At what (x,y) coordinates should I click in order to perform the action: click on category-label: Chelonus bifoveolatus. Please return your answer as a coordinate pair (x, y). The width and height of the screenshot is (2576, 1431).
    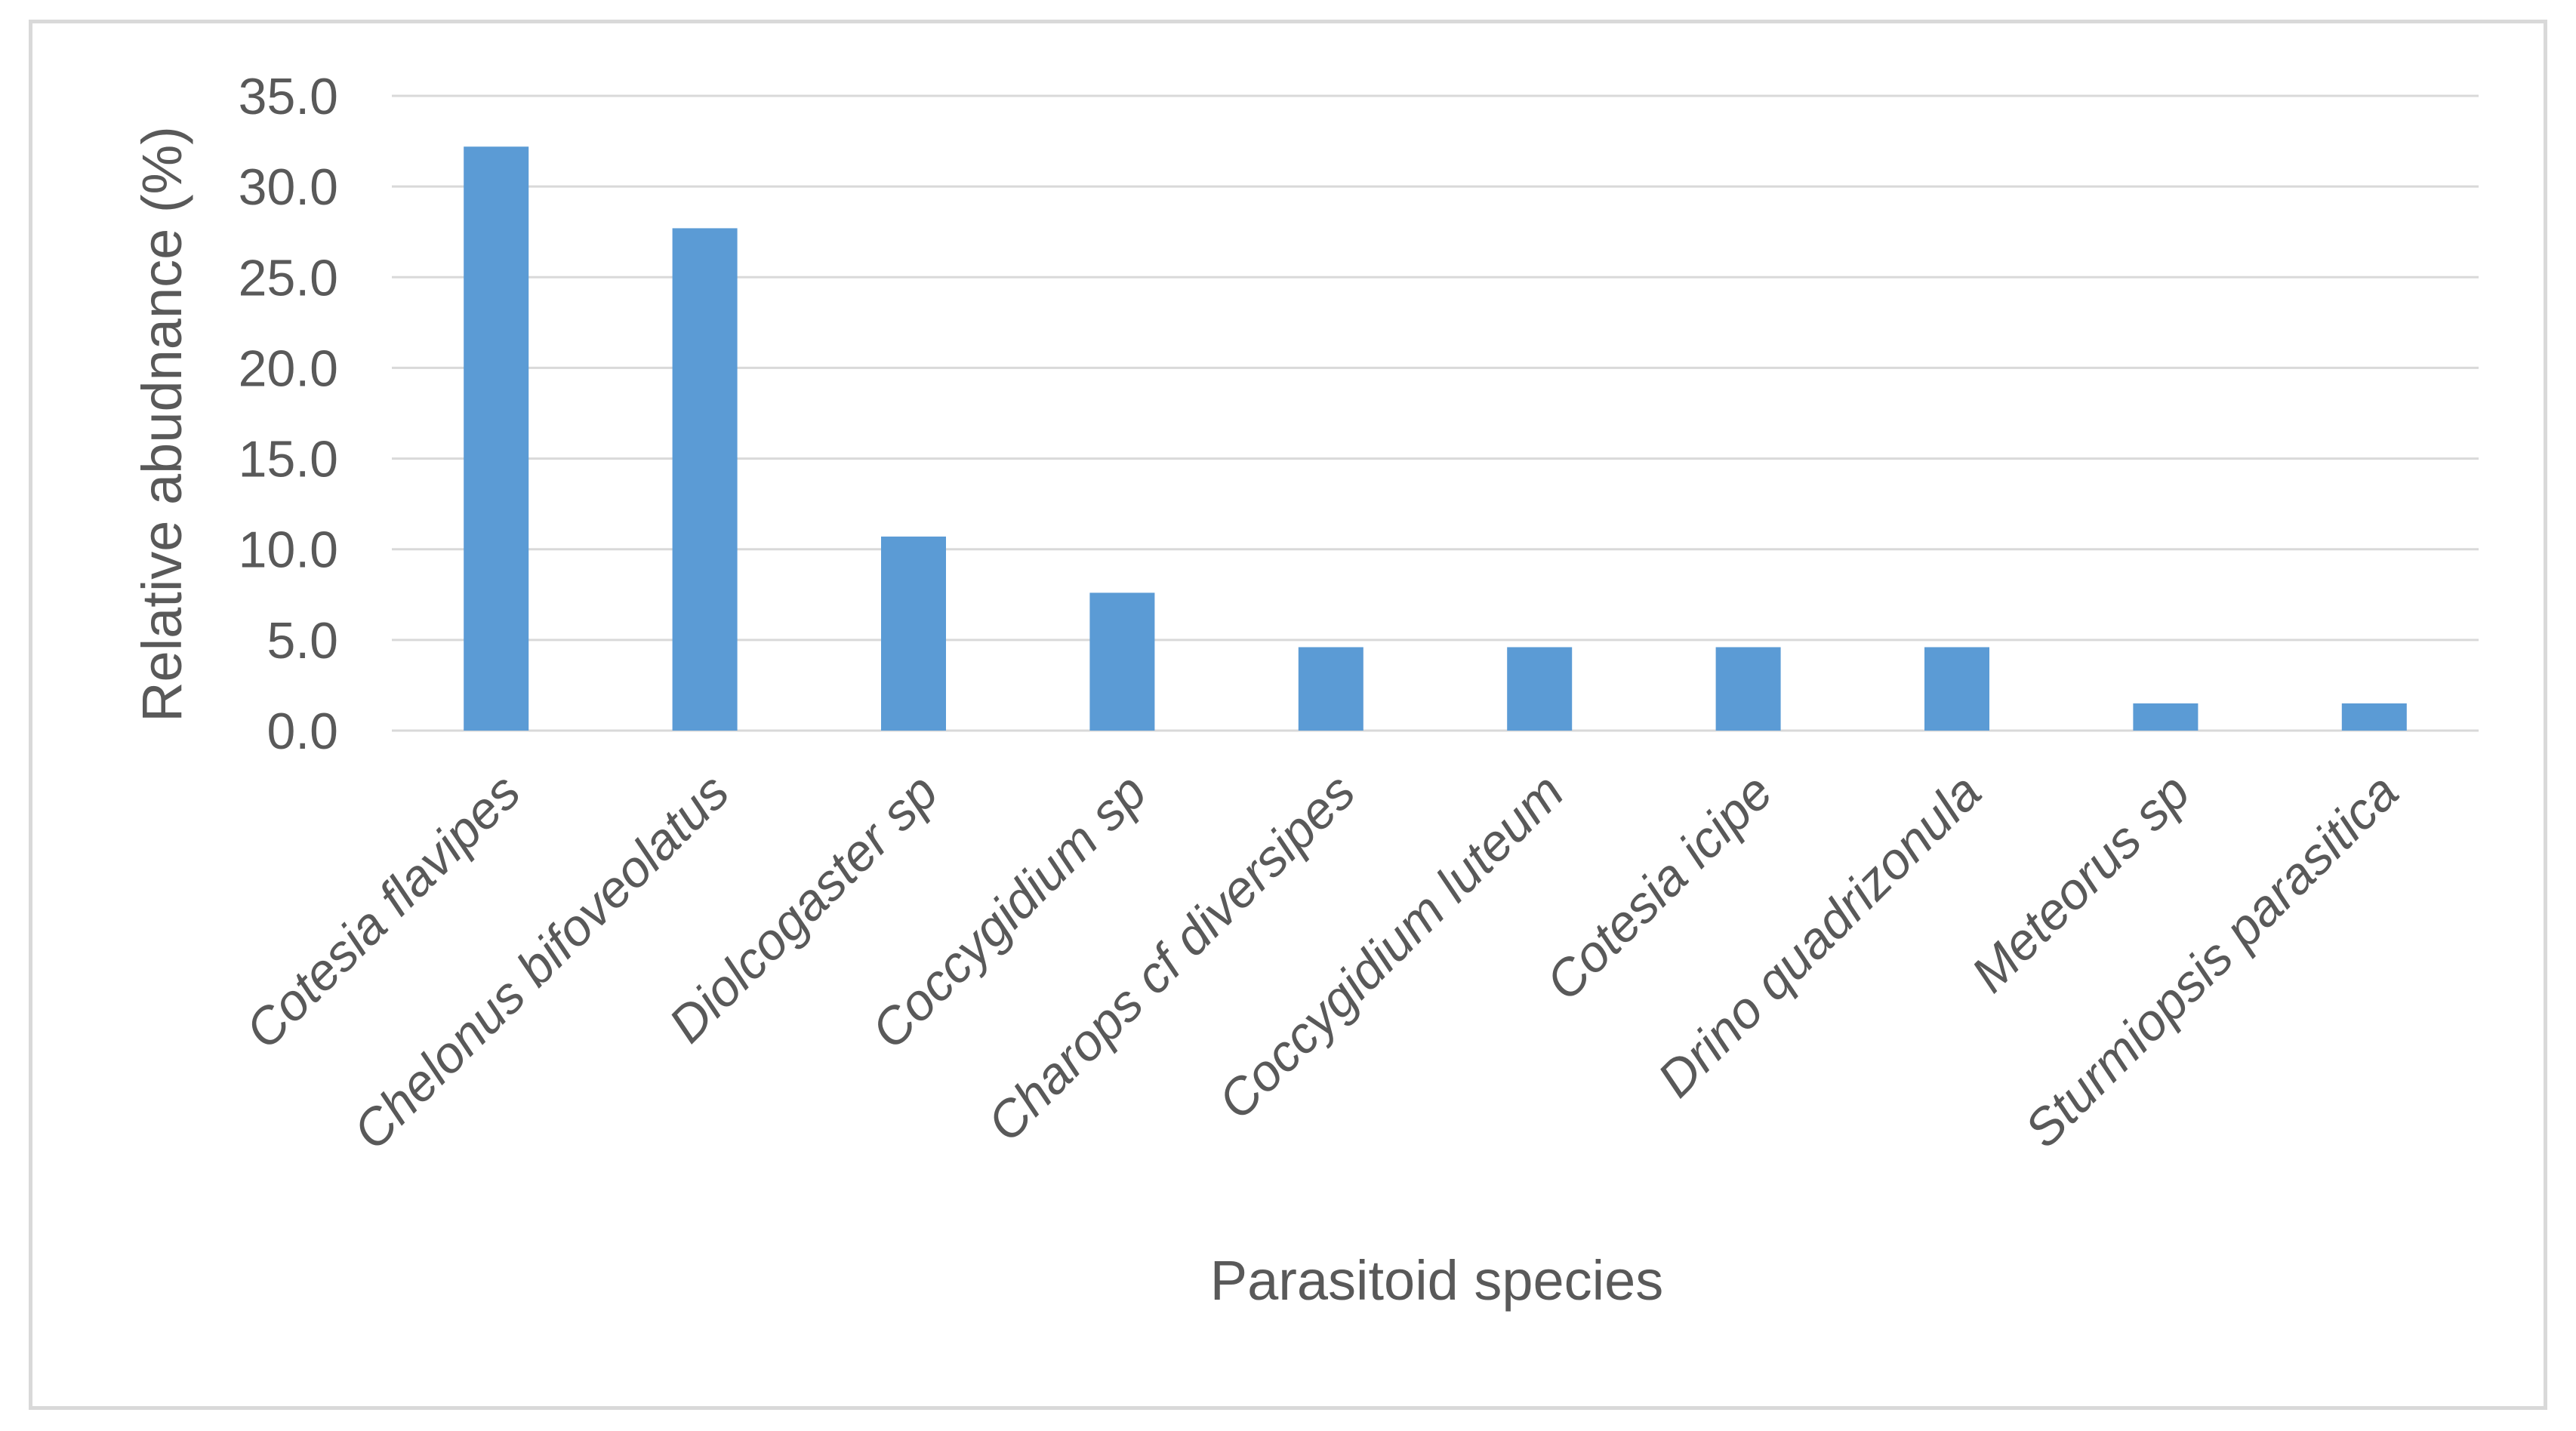
    Looking at the image, I should click on (541, 962).